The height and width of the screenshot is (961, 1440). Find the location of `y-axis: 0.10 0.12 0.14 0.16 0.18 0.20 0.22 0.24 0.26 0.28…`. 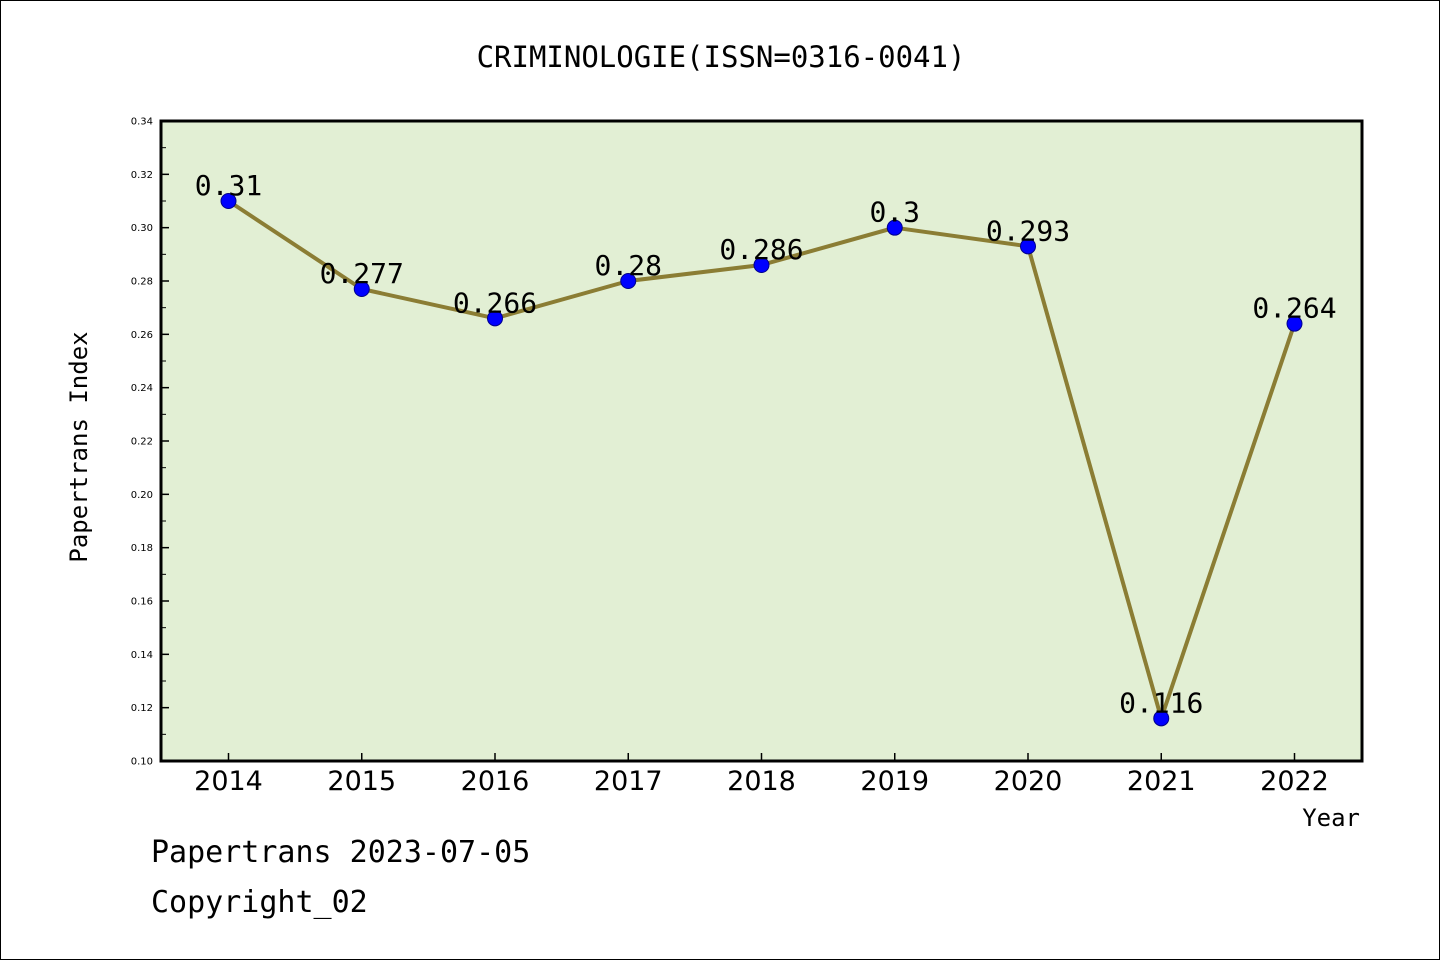

y-axis: 0.10 0.12 0.14 0.16 0.18 0.20 0.22 0.24 0.26 0.28… is located at coordinates (150, 442).